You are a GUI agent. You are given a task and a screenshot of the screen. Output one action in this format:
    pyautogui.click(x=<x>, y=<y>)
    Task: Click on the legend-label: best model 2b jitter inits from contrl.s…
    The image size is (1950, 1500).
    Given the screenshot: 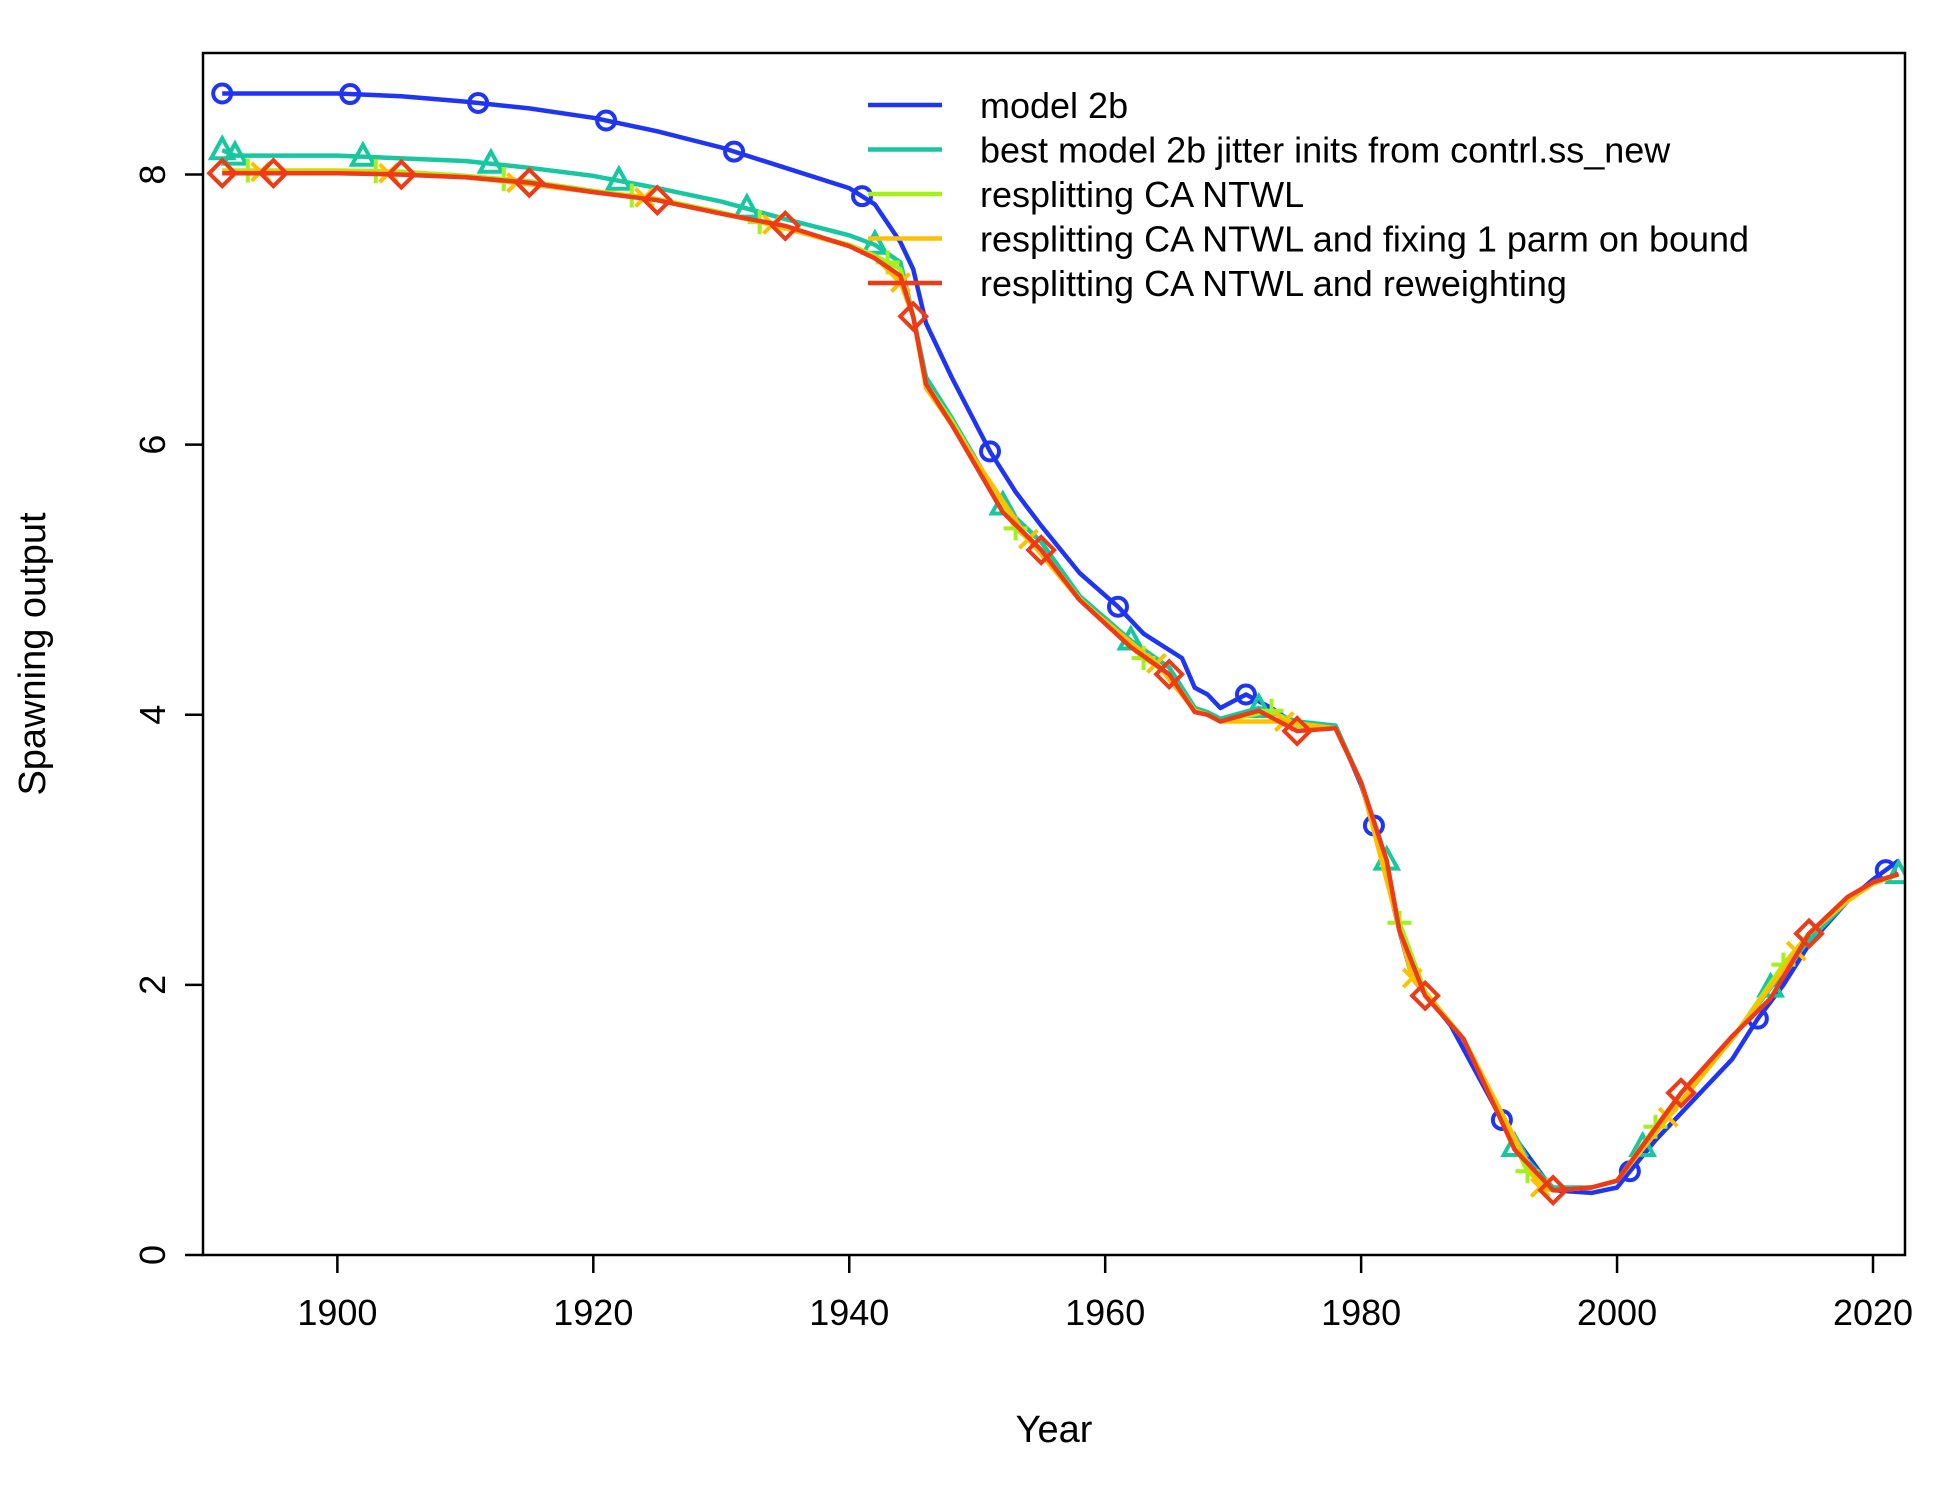 What is the action you would take?
    pyautogui.click(x=1325, y=150)
    